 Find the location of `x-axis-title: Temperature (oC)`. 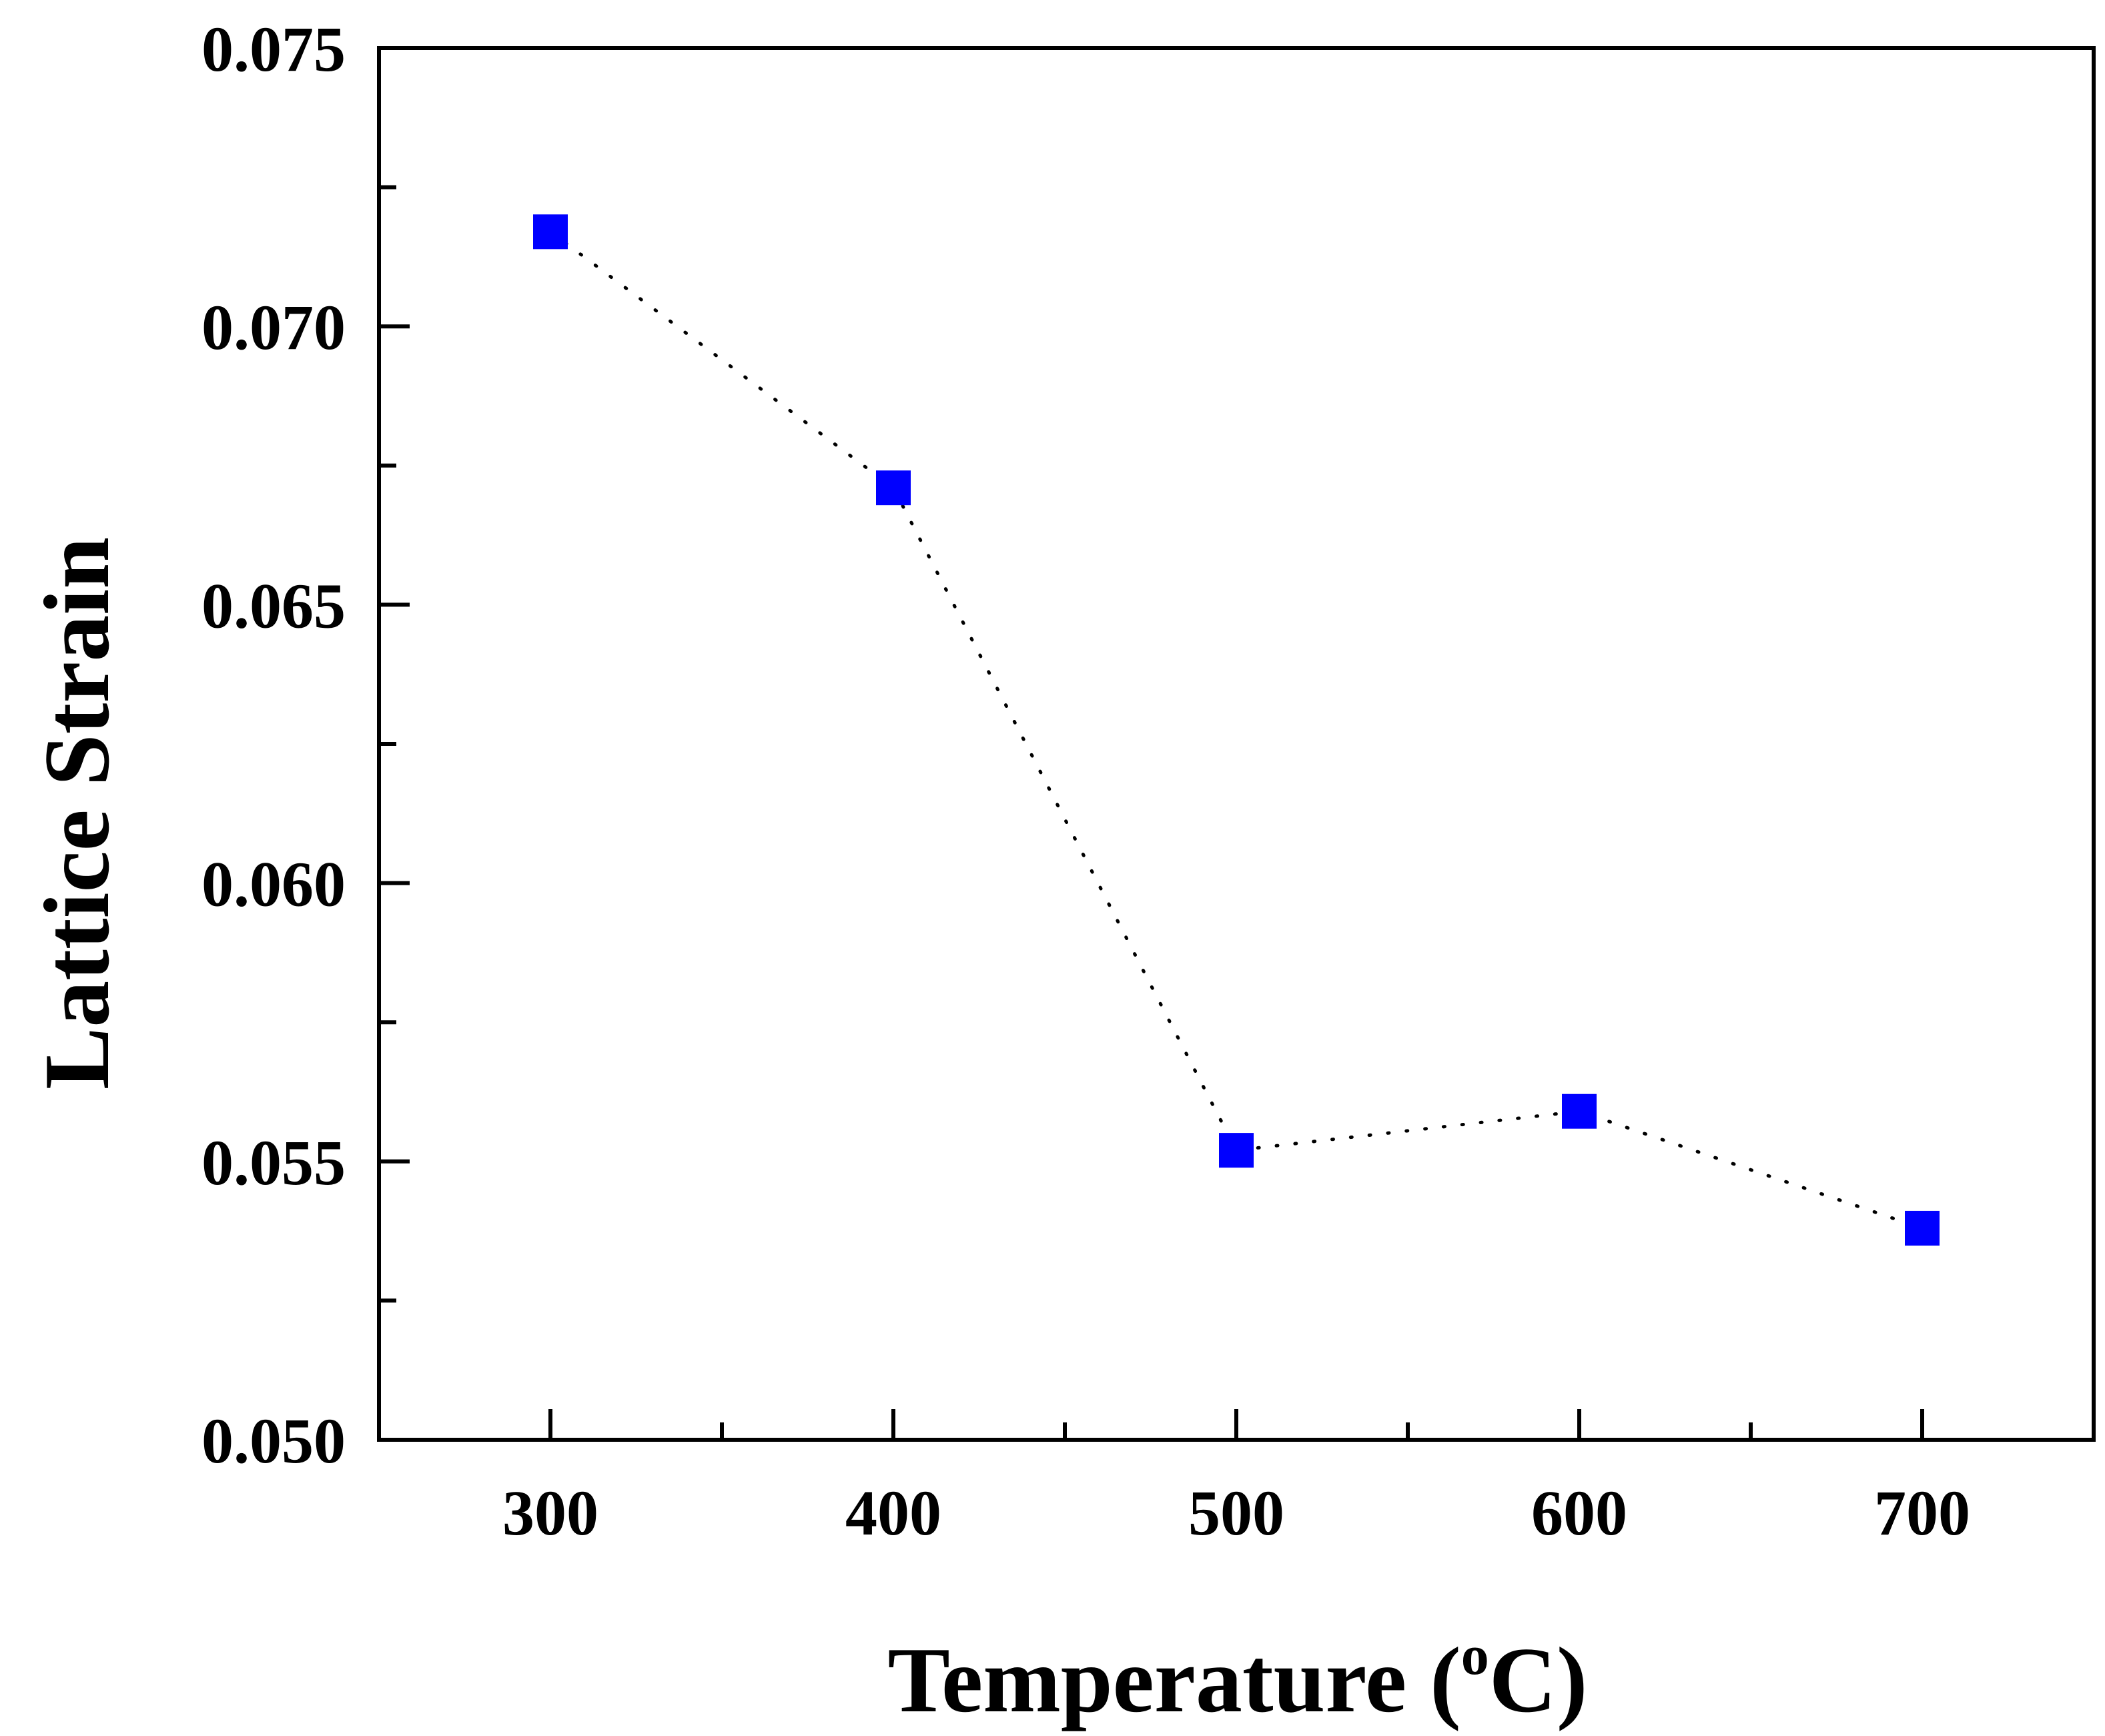

x-axis-title: Temperature (oC) is located at coordinates (1237, 1678).